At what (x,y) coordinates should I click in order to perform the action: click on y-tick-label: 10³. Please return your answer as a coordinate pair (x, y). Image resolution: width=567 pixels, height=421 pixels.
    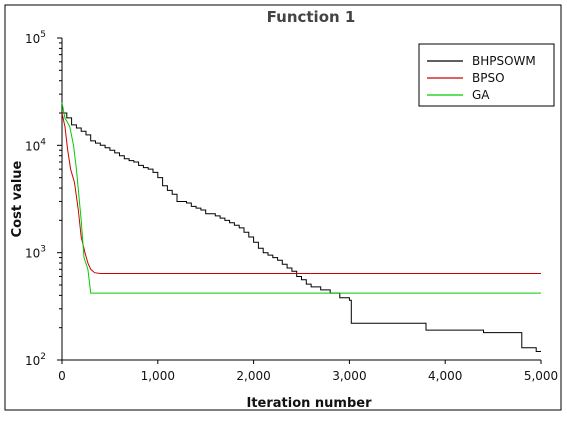
    Looking at the image, I should click on (35, 253).